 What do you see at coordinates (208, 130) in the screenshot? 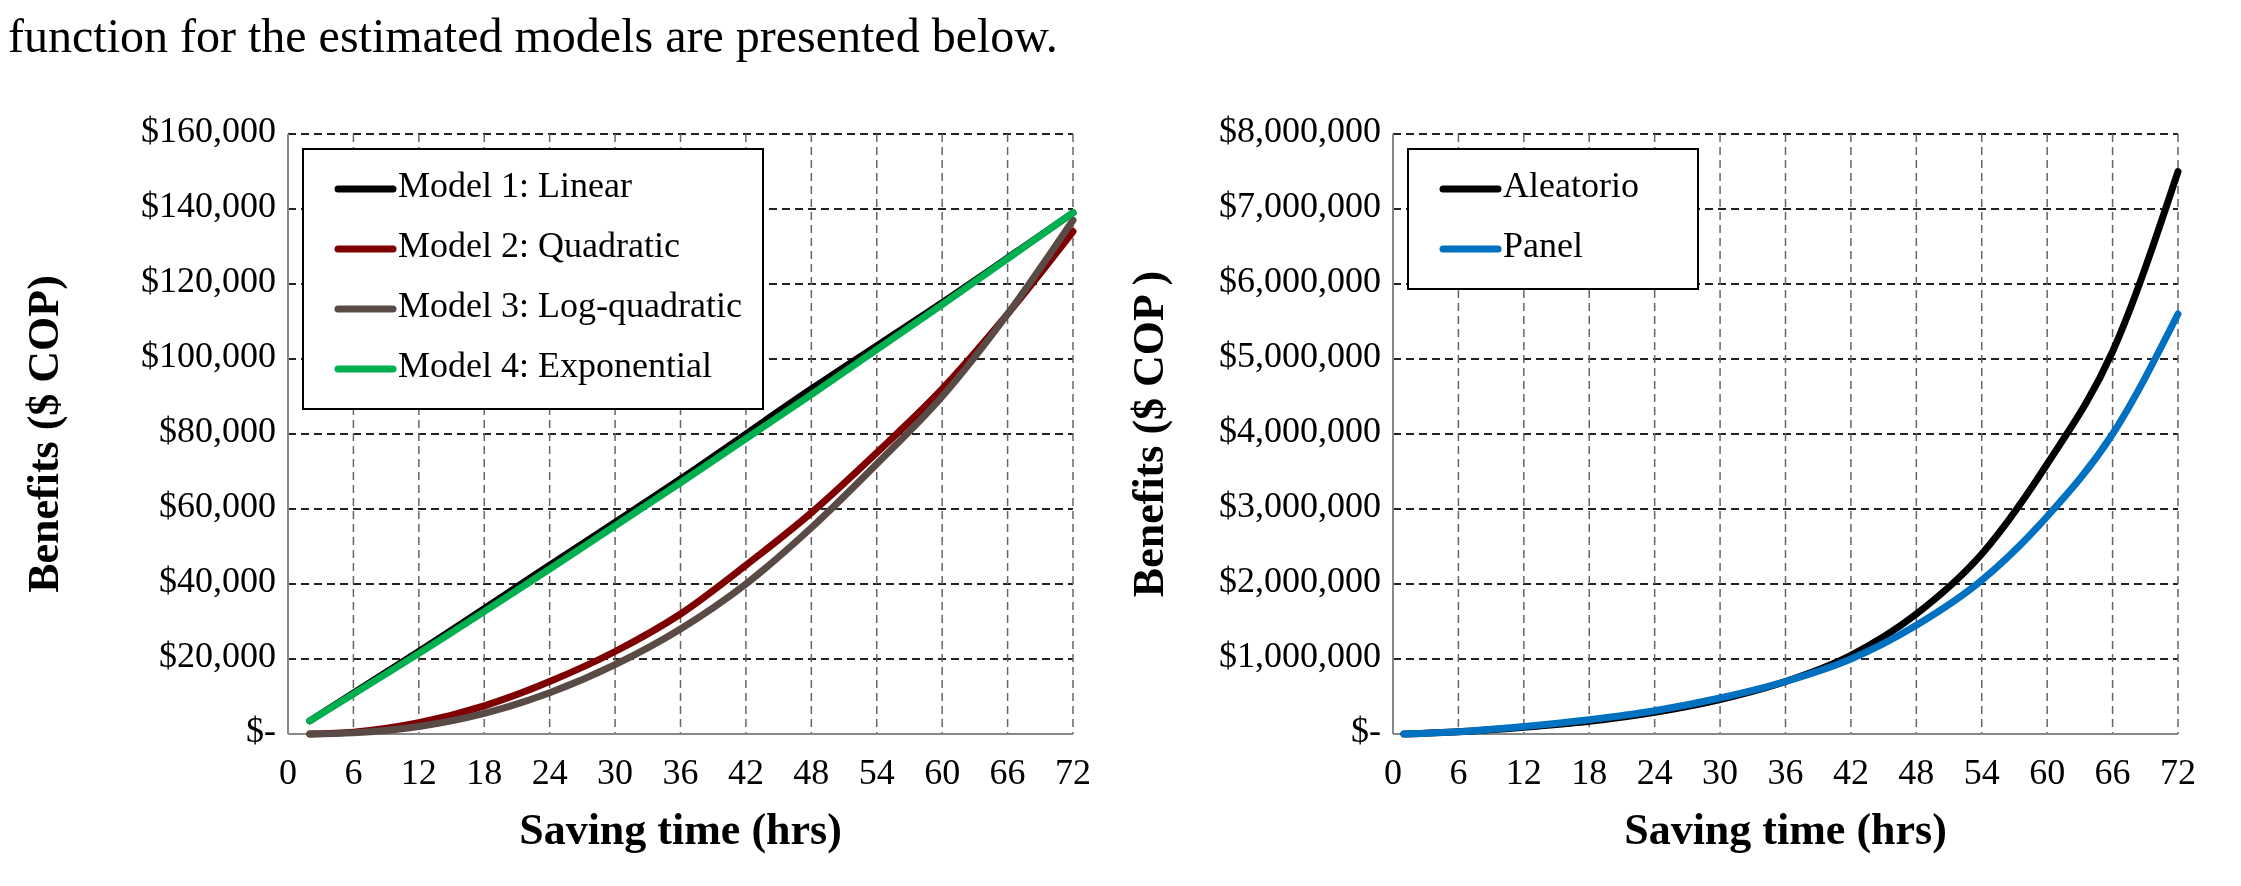
I see `y-tick-label: $160,000` at bounding box center [208, 130].